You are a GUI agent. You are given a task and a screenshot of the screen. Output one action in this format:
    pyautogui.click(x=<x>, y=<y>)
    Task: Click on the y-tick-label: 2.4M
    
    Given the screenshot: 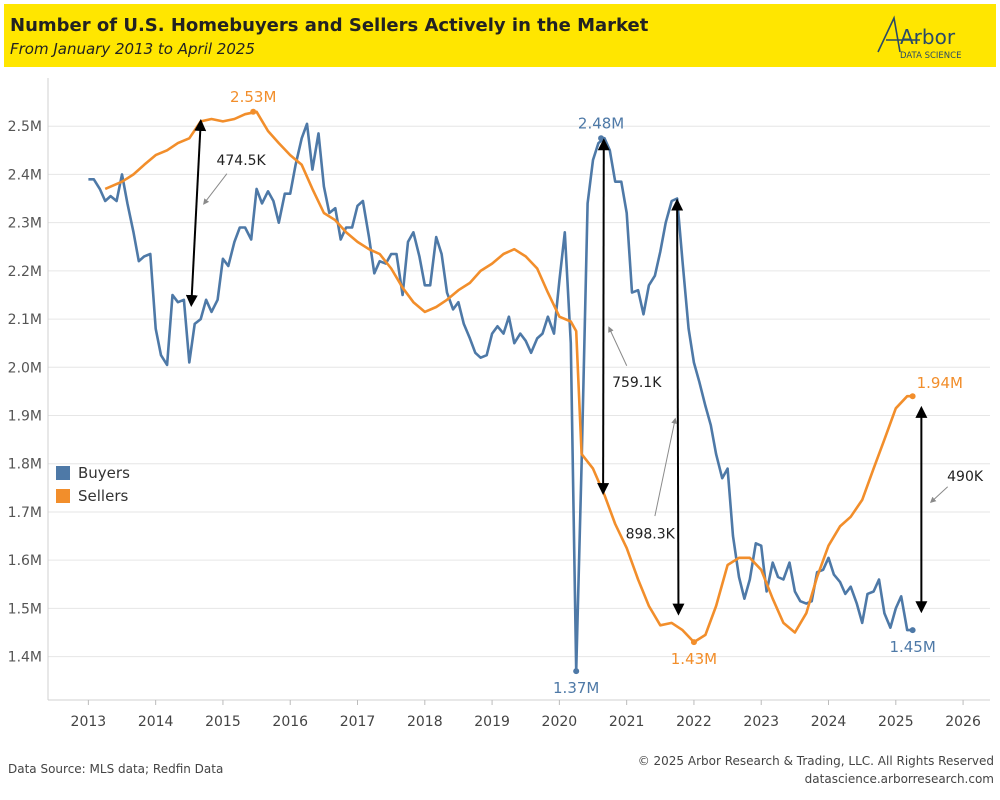 What is the action you would take?
    pyautogui.click(x=25, y=175)
    